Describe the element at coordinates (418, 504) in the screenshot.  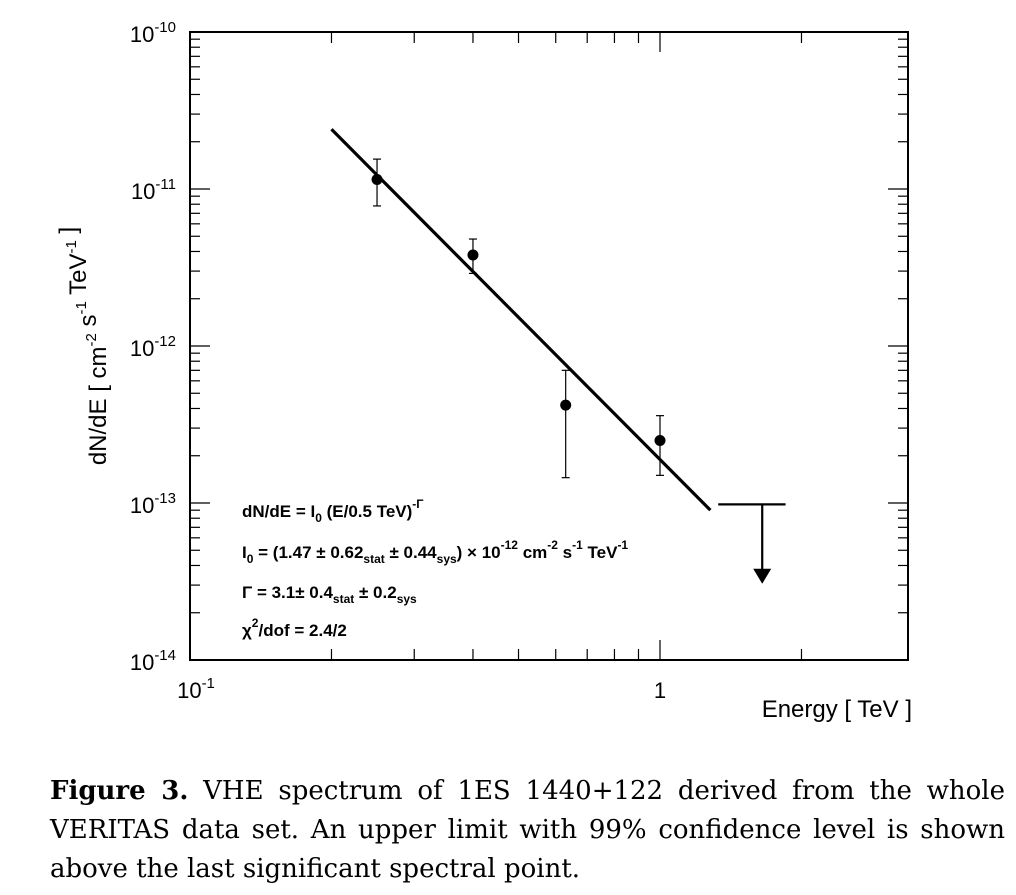
I see `ann1-b-sup: -Γ` at that location.